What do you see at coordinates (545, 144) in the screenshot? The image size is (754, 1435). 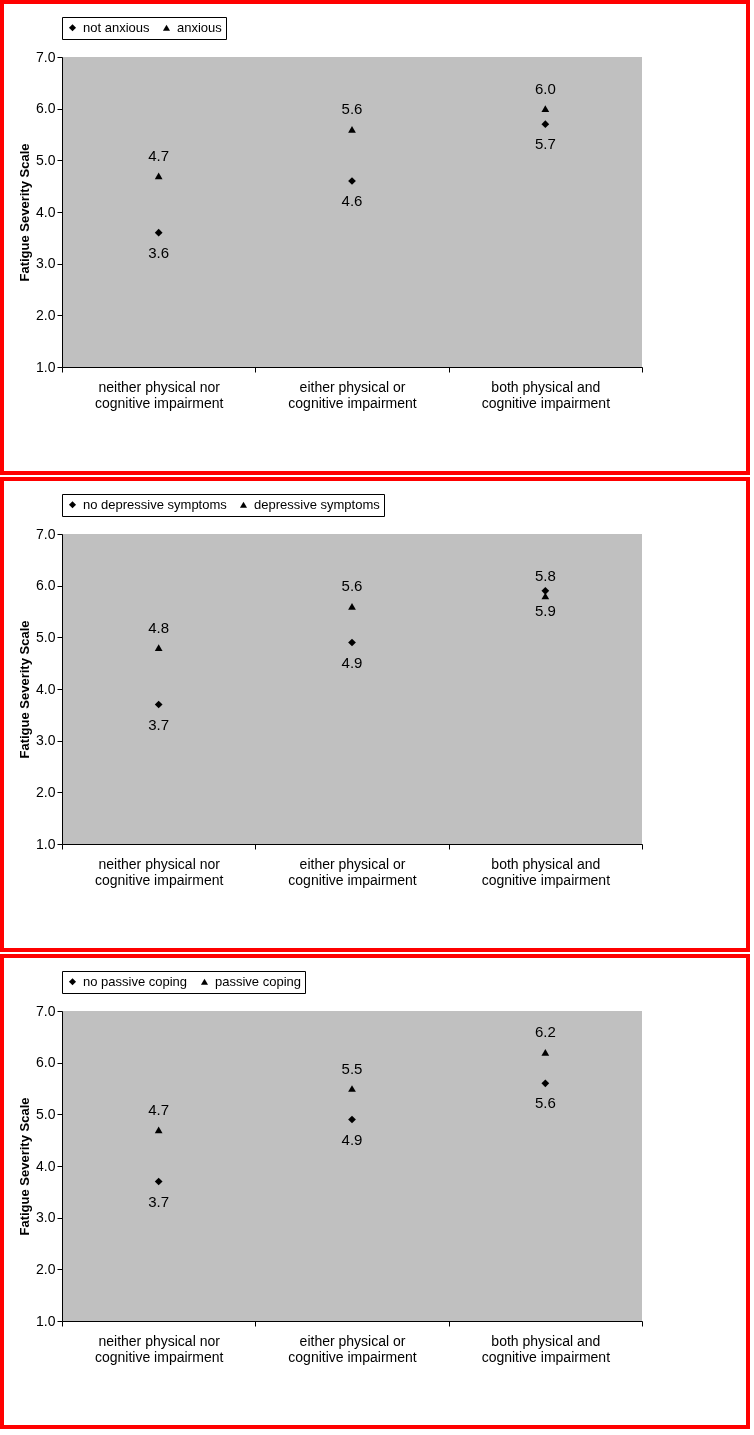 I see `data-label: 5.7` at bounding box center [545, 144].